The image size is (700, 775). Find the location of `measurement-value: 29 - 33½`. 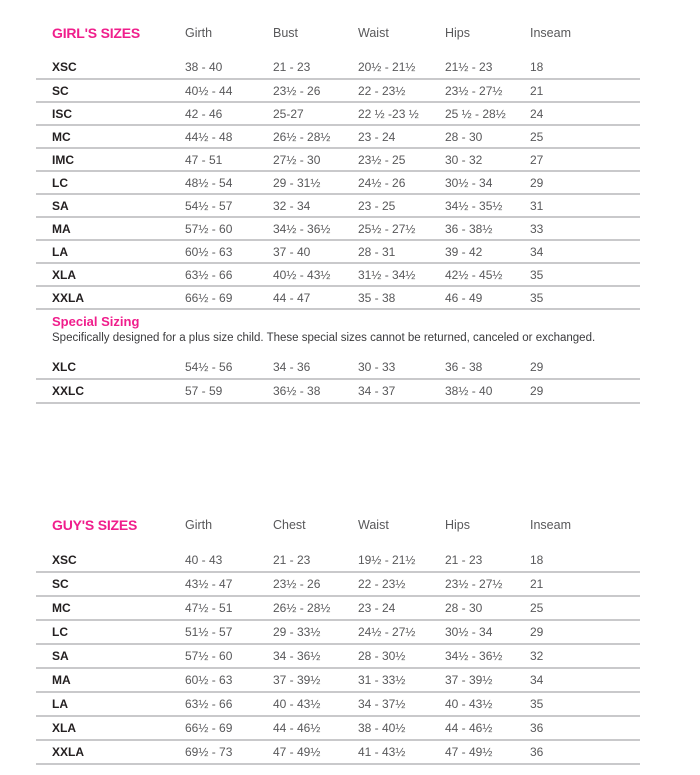

measurement-value: 29 - 33½ is located at coordinates (297, 632).